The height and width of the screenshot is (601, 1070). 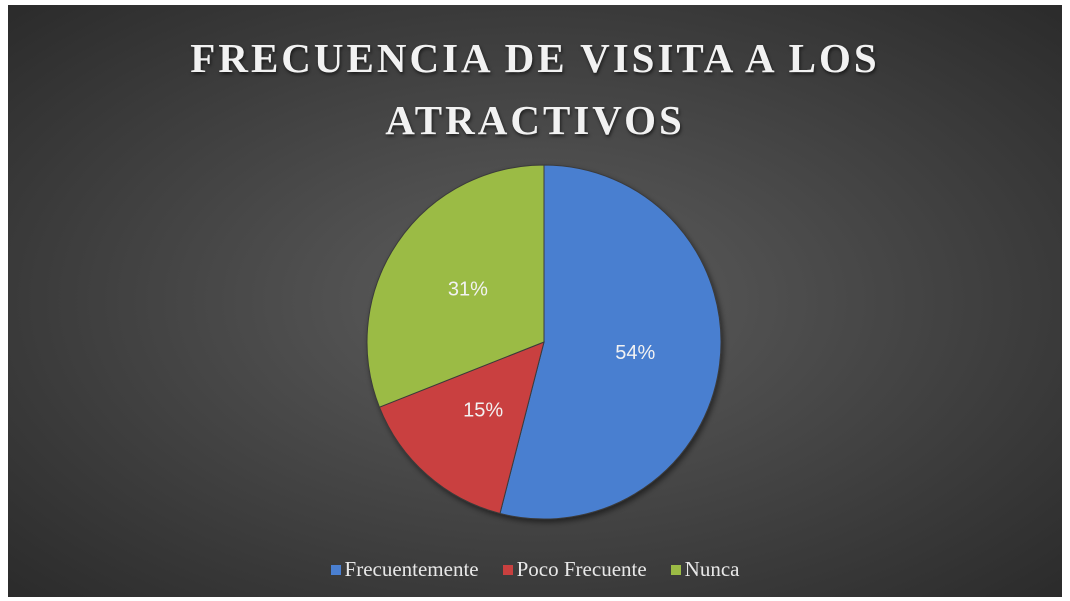 I want to click on legend-entry: Frecuentemente, so click(x=404, y=569).